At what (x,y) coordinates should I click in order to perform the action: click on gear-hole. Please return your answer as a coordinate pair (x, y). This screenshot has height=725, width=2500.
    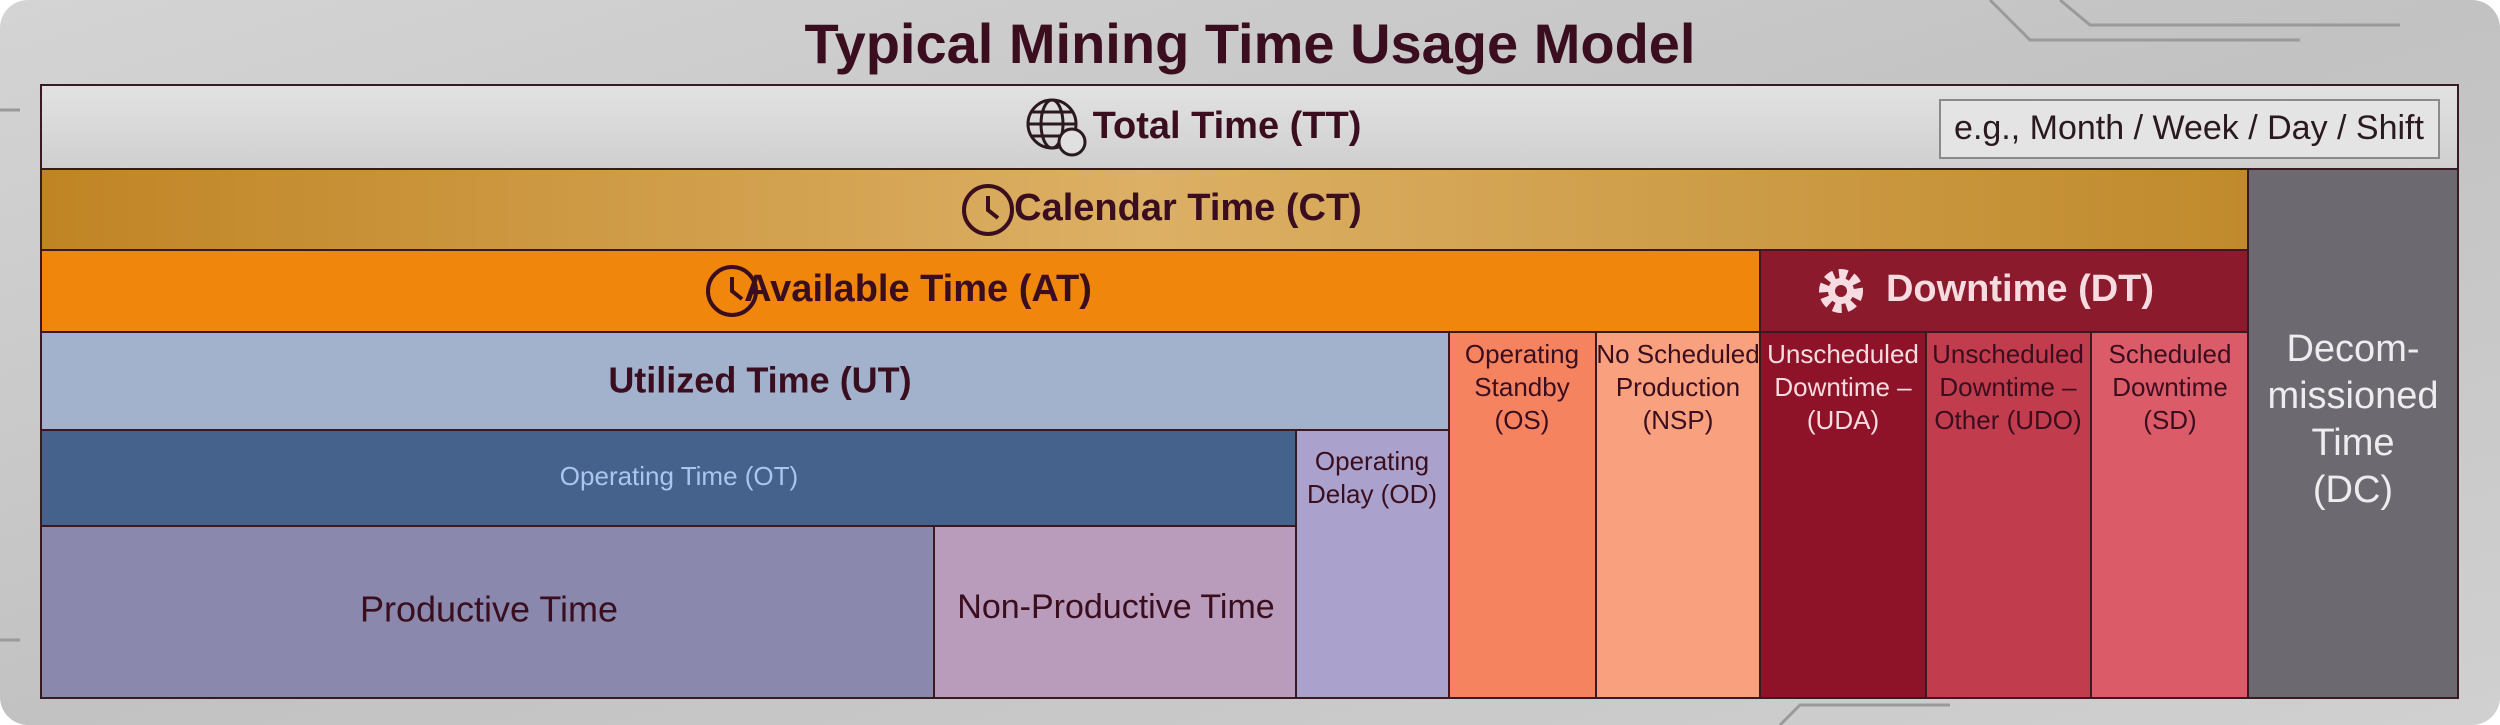
    Looking at the image, I should click on (1841, 291).